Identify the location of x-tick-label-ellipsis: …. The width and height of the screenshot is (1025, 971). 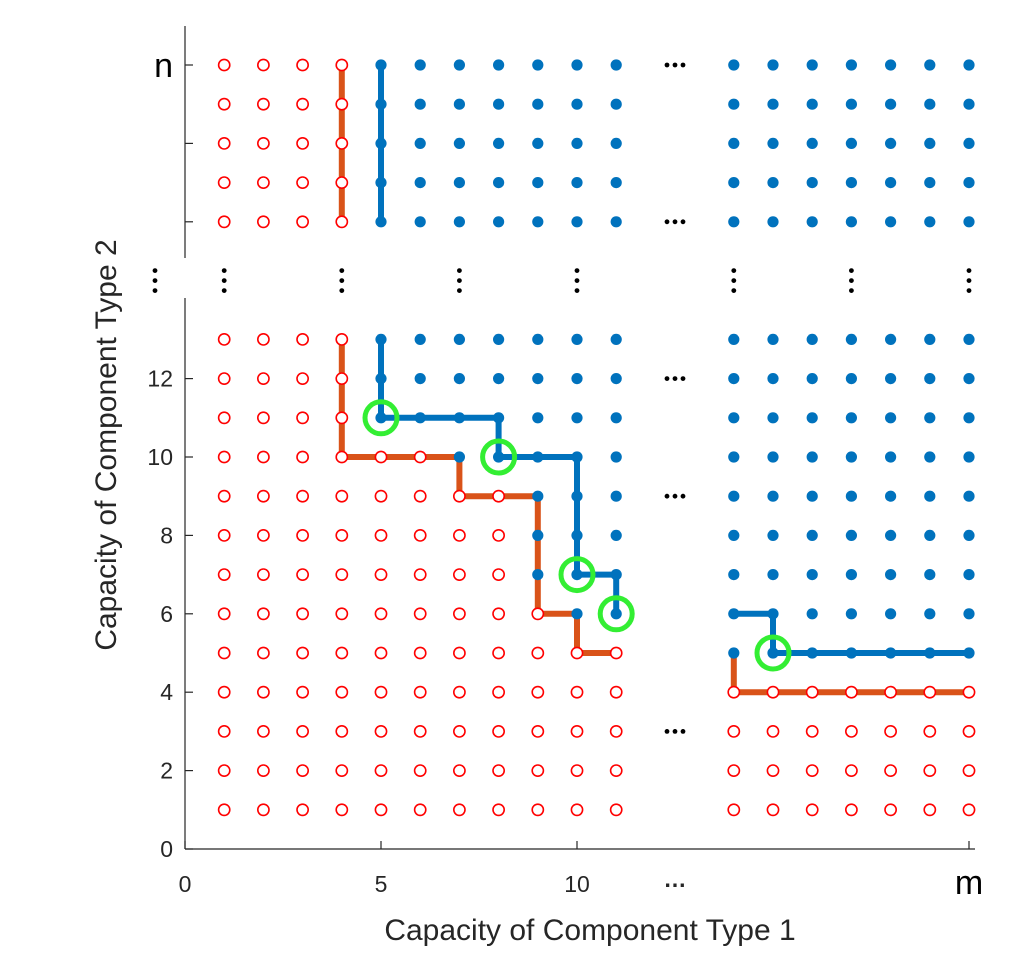
(675, 879).